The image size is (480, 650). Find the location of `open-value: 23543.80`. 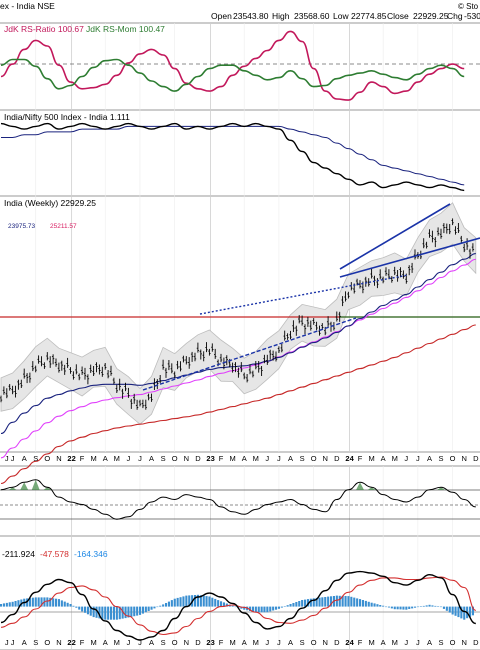

open-value: 23543.80 is located at coordinates (251, 16).